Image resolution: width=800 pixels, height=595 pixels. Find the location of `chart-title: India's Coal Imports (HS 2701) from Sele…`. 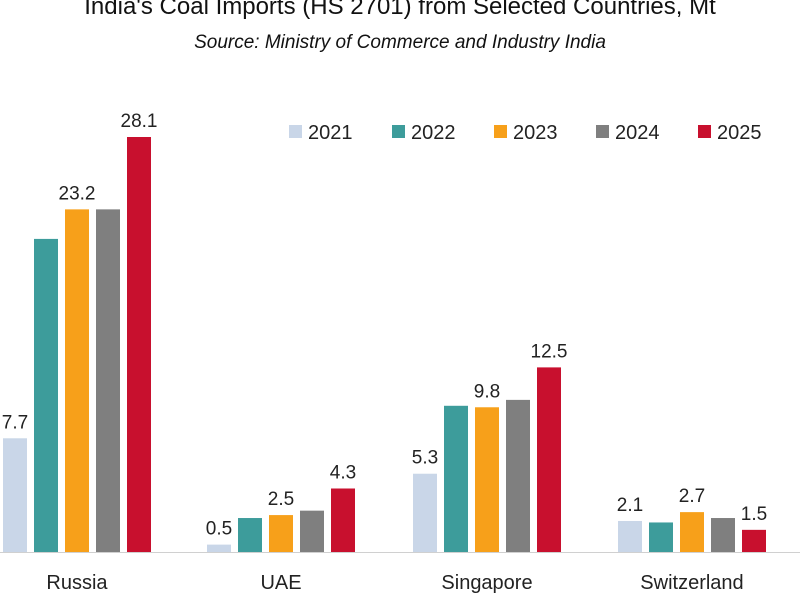

chart-title: India's Coal Imports (HS 2701) from Sele… is located at coordinates (400, 10).